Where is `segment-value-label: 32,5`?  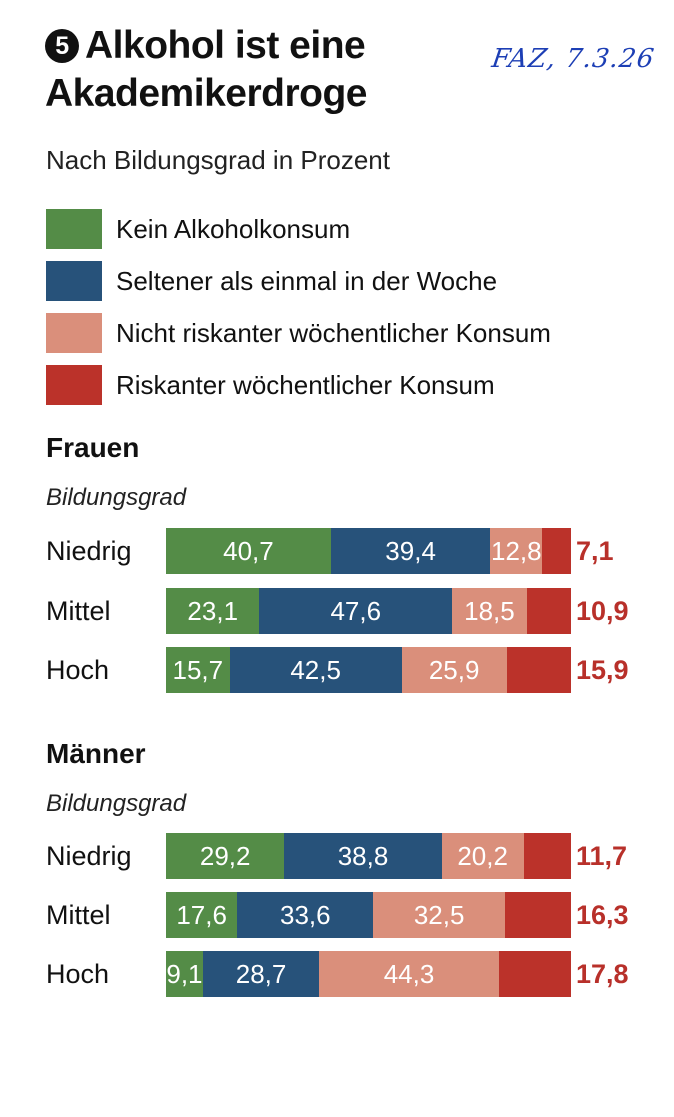
segment-value-label: 32,5 is located at coordinates (439, 915).